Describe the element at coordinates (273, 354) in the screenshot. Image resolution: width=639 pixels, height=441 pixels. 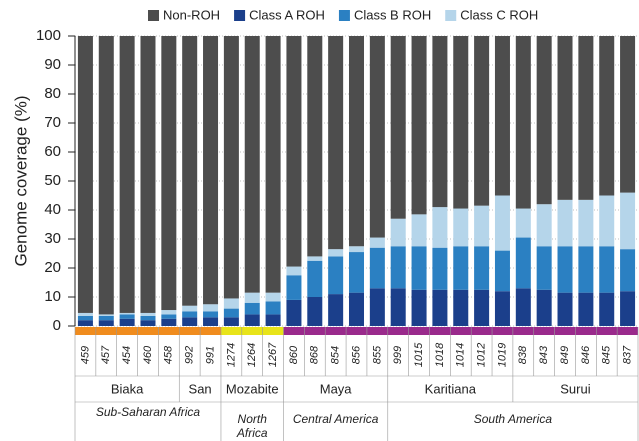
I see `x-tick-label: 1267` at that location.